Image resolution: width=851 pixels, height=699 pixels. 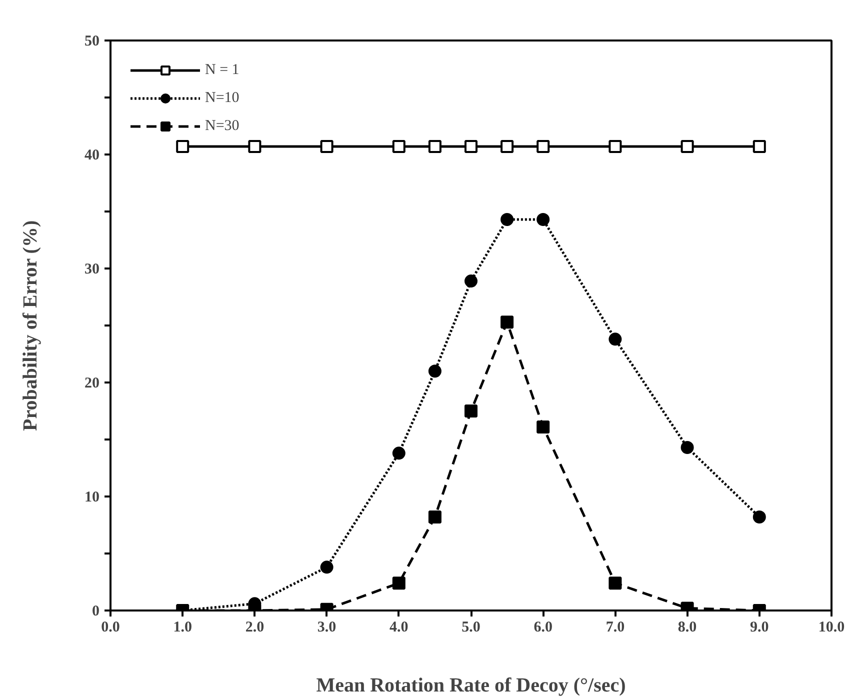 What do you see at coordinates (92, 384) in the screenshot?
I see `y-tick-label: 20` at bounding box center [92, 384].